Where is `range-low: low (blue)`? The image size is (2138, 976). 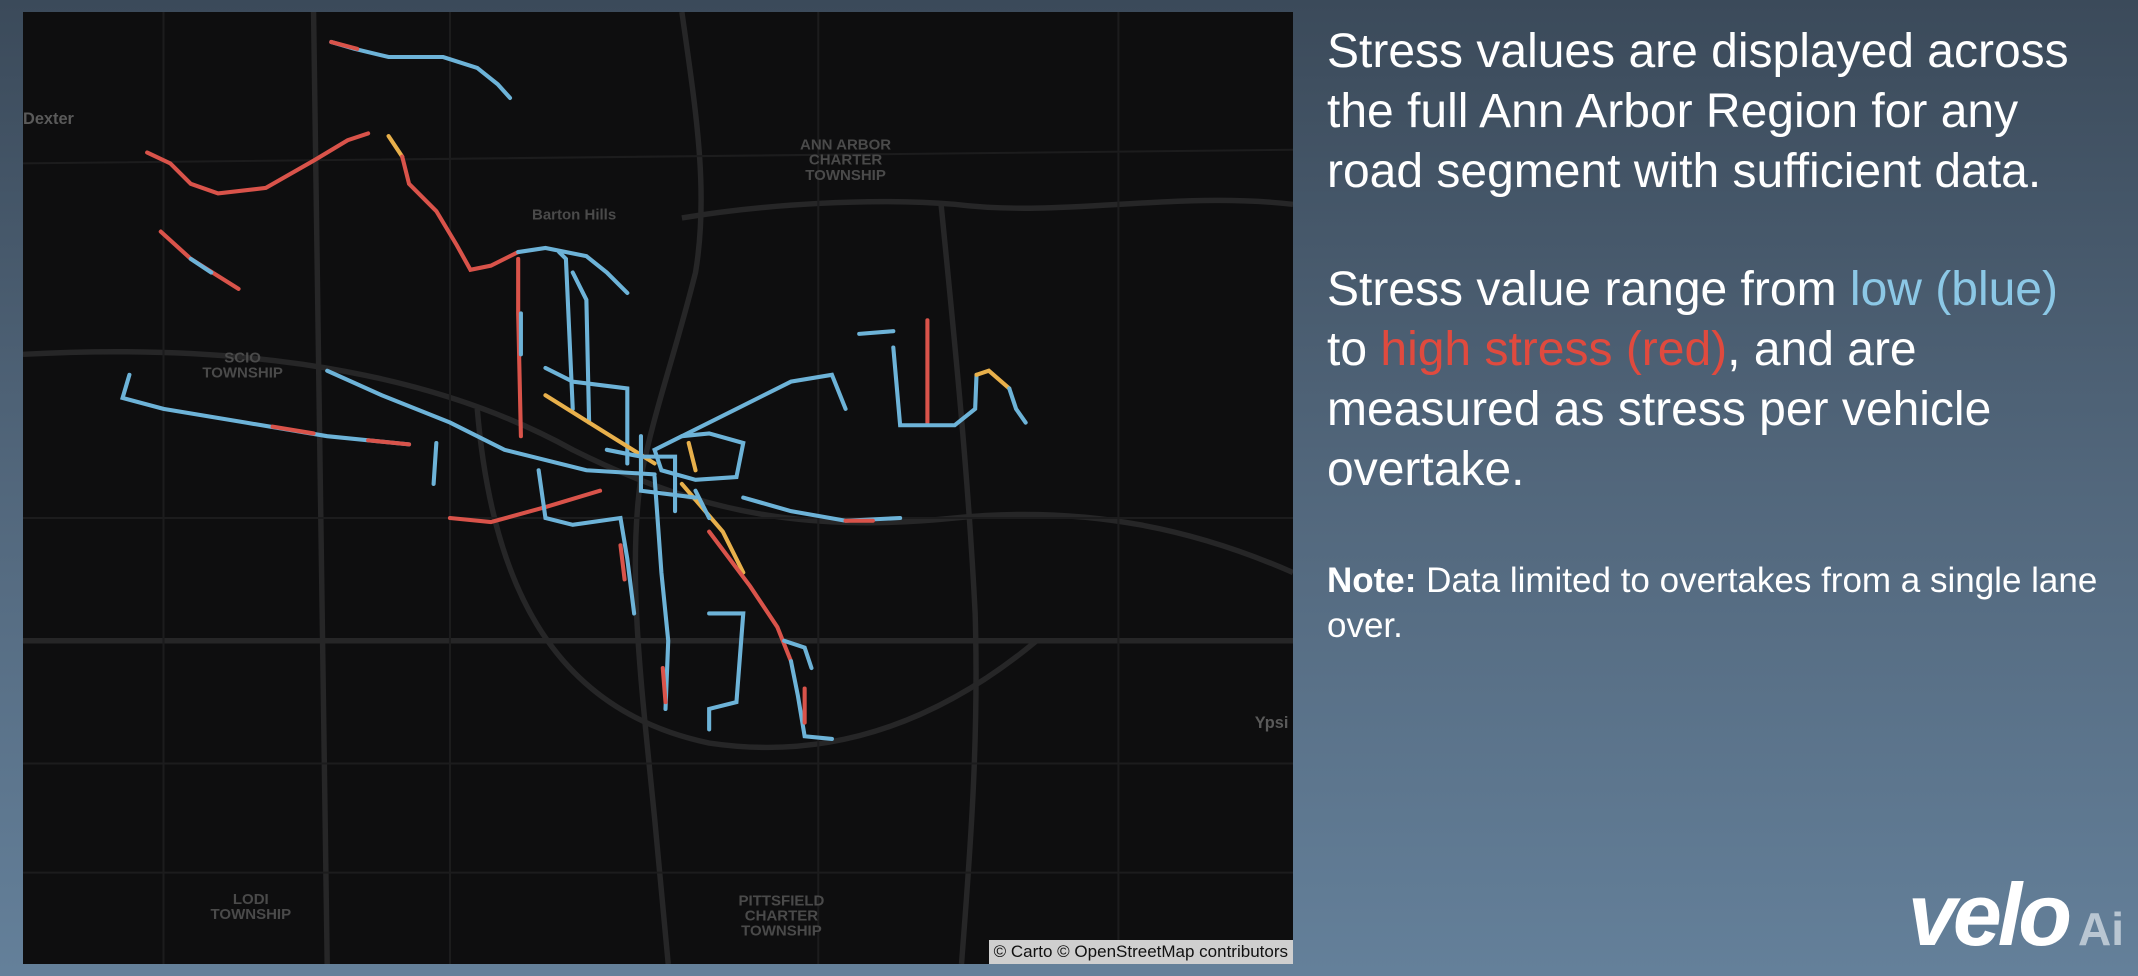 range-low: low (blue) is located at coordinates (1953, 289).